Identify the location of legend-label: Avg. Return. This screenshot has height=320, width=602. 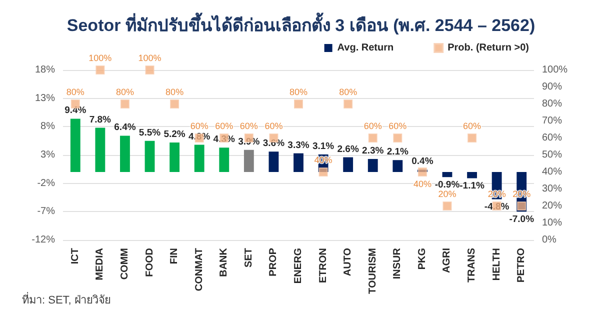
(365, 48).